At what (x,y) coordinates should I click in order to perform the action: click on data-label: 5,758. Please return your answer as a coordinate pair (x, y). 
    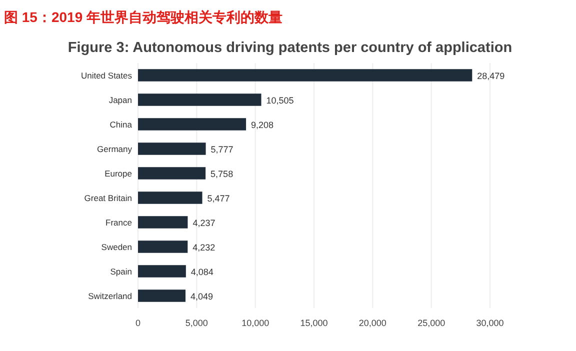
    Looking at the image, I should click on (222, 173).